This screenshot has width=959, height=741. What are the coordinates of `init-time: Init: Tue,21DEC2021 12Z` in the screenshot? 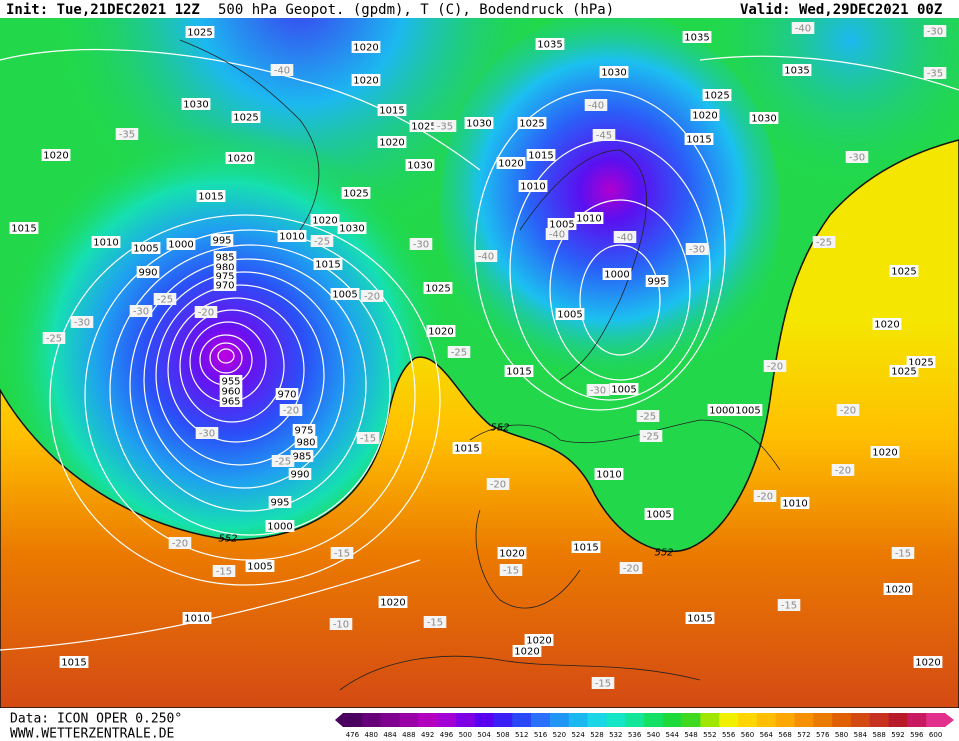 It's located at (103, 10).